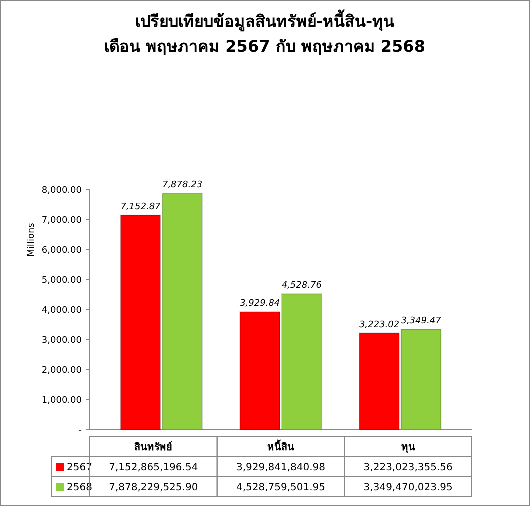 This screenshot has height=506, width=530. I want to click on text: 3,929,841,840.98, so click(281, 468).